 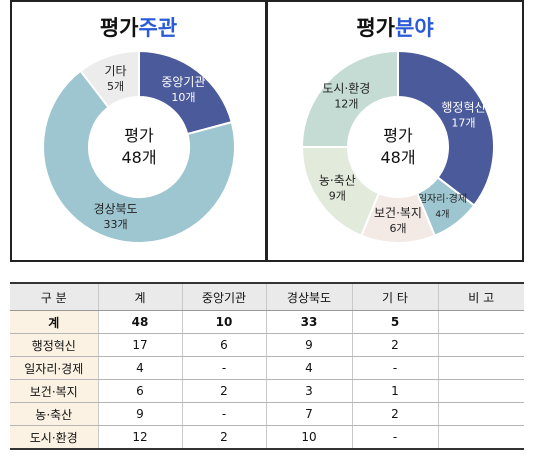 I want to click on slice-value-label: 6개, so click(x=397, y=228).